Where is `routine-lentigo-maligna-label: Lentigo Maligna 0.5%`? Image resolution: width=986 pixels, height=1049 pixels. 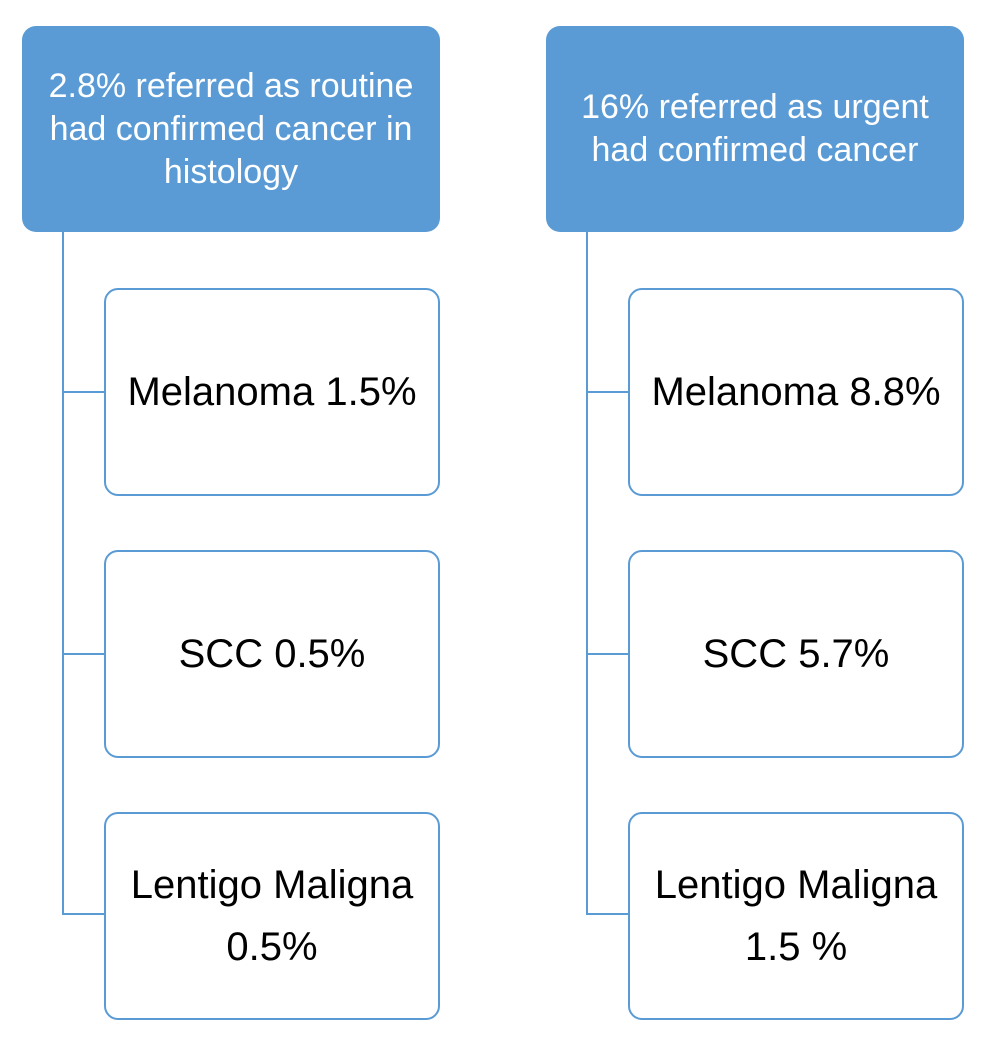 routine-lentigo-maligna-label: Lentigo Maligna 0.5% is located at coordinates (272, 916).